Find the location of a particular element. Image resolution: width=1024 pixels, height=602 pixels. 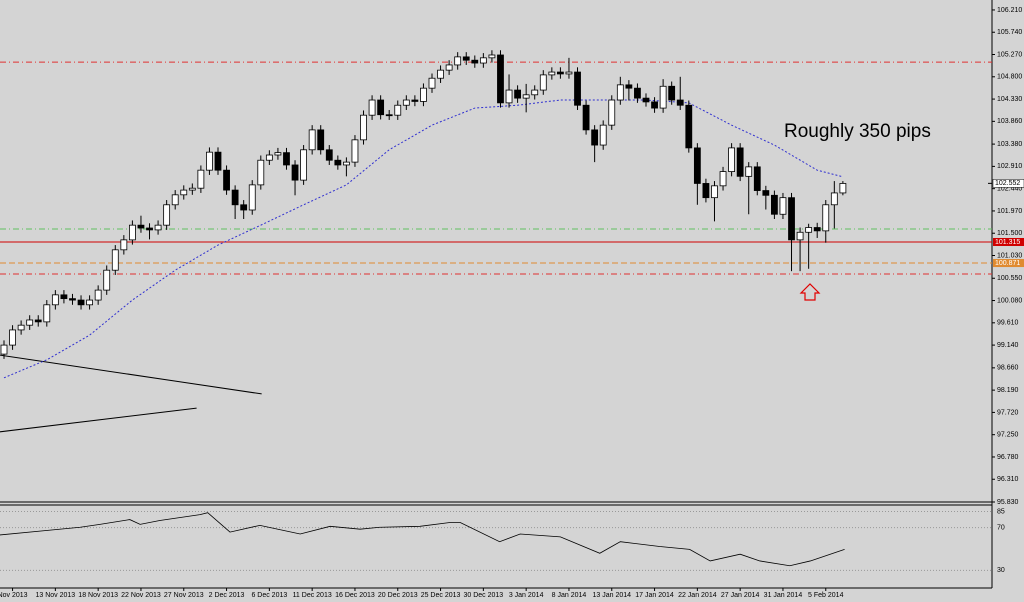

y-tick-label: 95.830 is located at coordinates (1008, 502).